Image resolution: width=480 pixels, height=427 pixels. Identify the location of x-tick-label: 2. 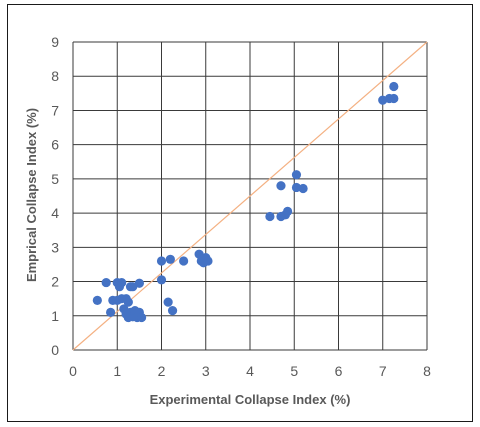
(162, 371).